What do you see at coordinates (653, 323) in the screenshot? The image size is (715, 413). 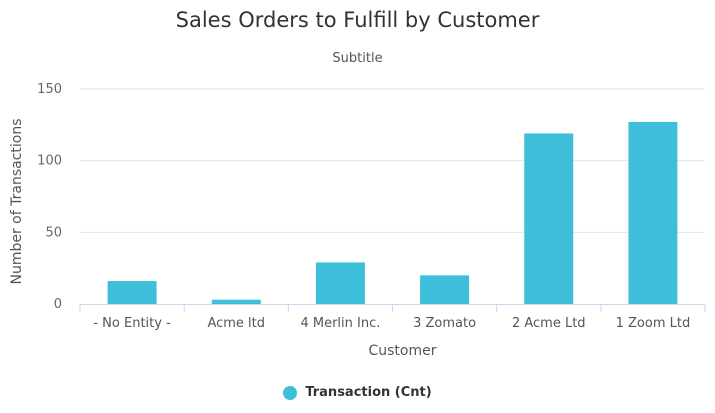 I see `x-tick-label: 1 Zoom Ltd` at bounding box center [653, 323].